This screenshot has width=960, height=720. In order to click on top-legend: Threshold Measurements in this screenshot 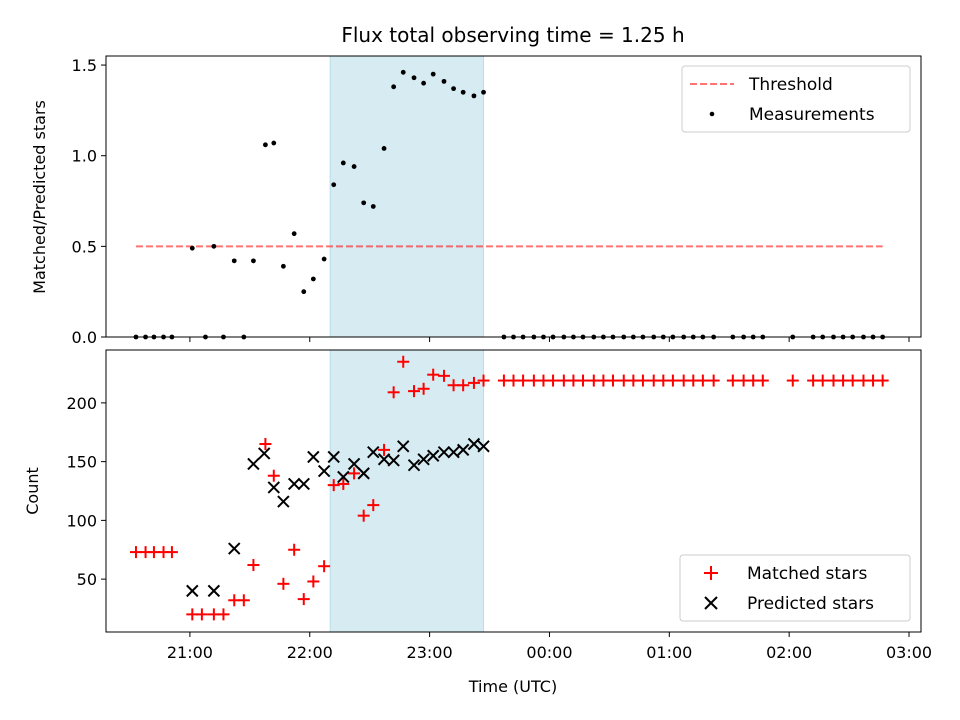, I will do `click(796, 99)`.